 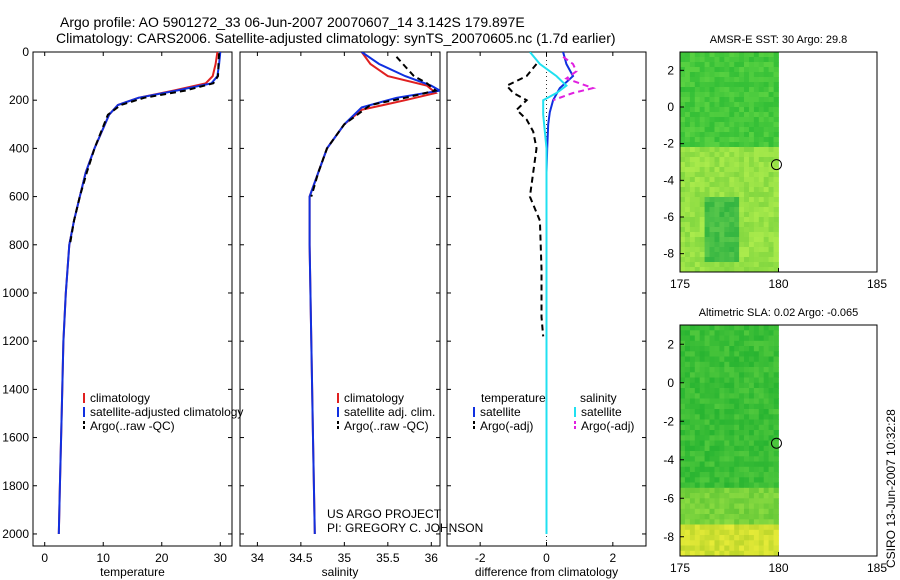 I want to click on depth-tick-label: 1200, so click(x=15, y=341).